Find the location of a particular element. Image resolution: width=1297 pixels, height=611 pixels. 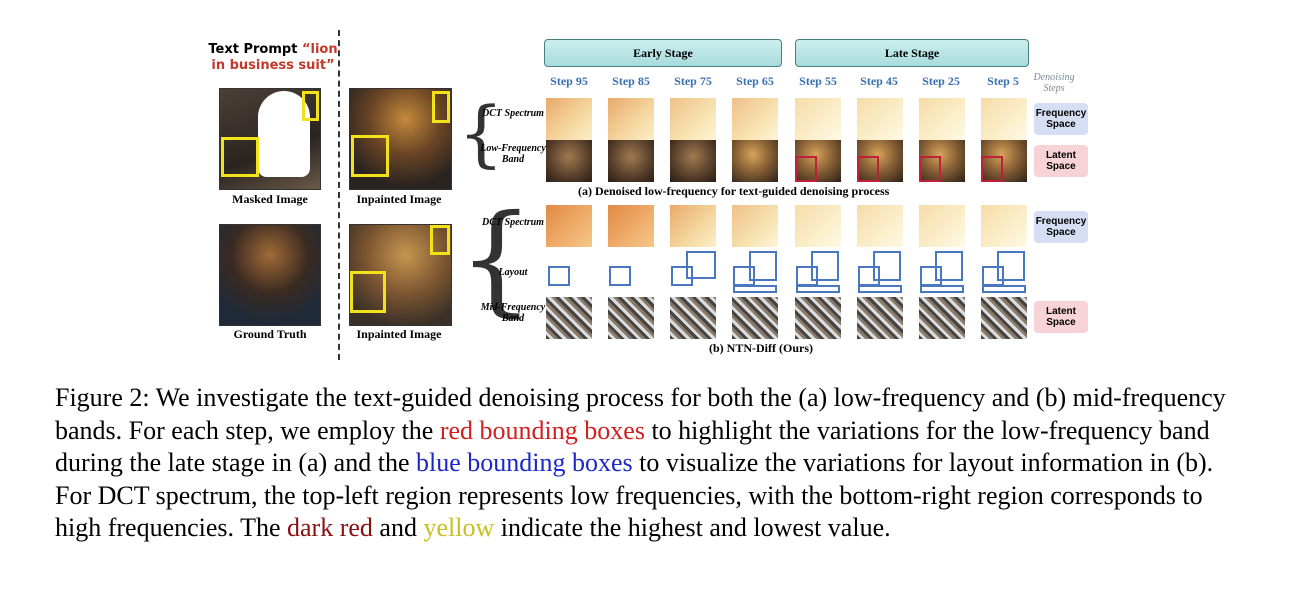

prompt-quote: “lion in business suit” is located at coordinates (274, 57).